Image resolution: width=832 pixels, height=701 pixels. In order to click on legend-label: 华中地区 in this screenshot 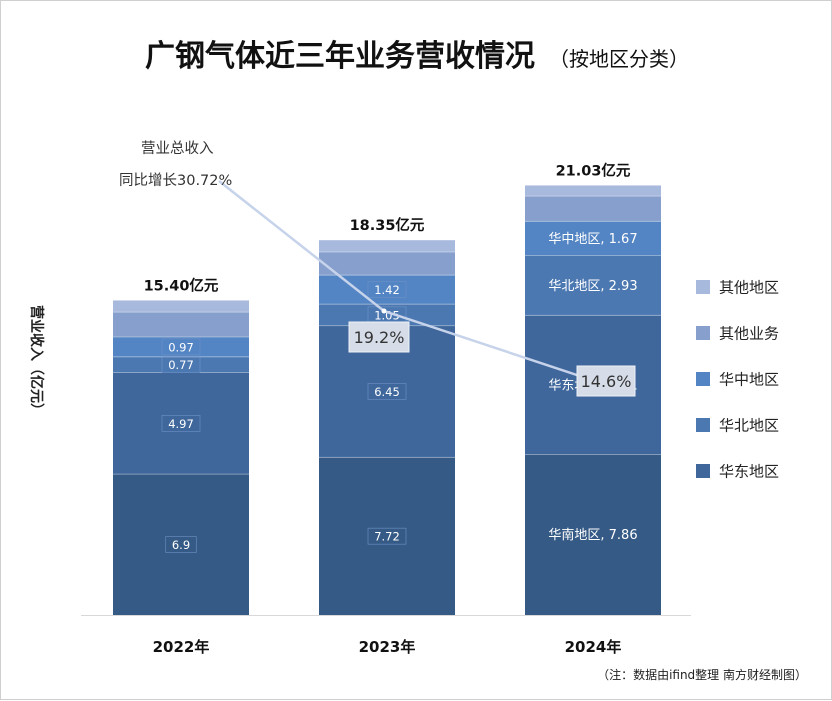, I will do `click(749, 380)`.